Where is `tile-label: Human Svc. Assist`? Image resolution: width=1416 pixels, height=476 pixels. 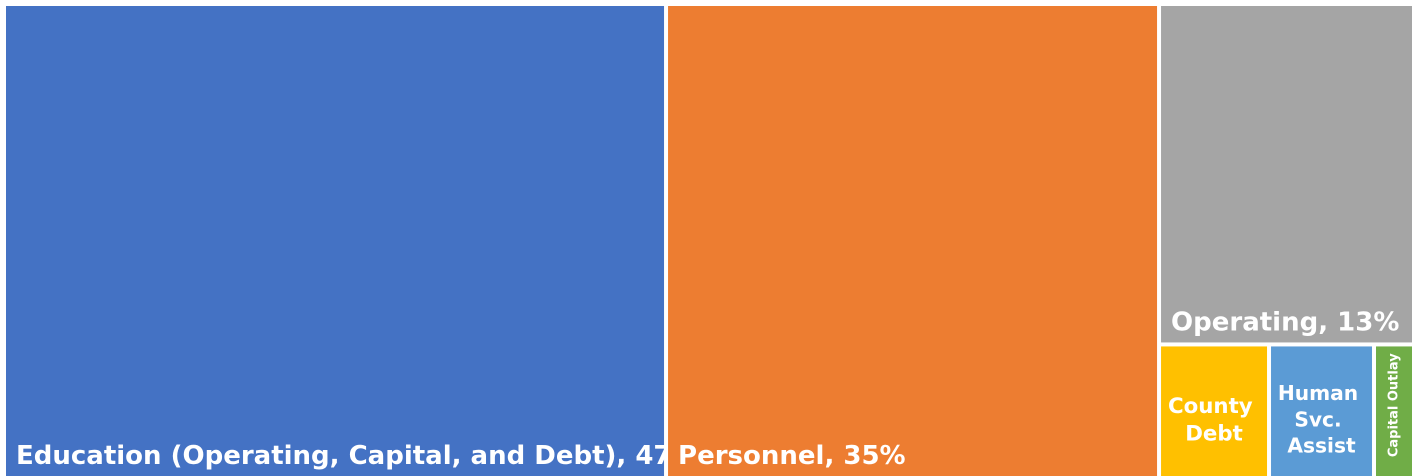
tile-label: Human Svc. Assist is located at coordinates (1321, 419).